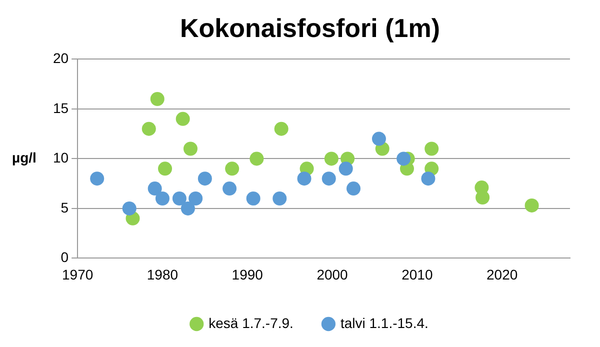  I want to click on x-tick-label: 1990, so click(248, 274).